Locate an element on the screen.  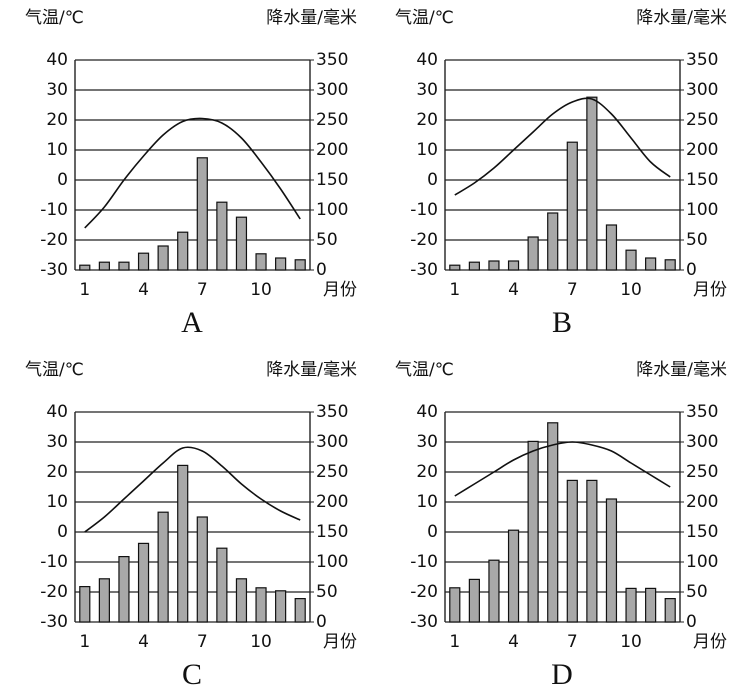
panel-title: C is located at coordinates (192, 674).